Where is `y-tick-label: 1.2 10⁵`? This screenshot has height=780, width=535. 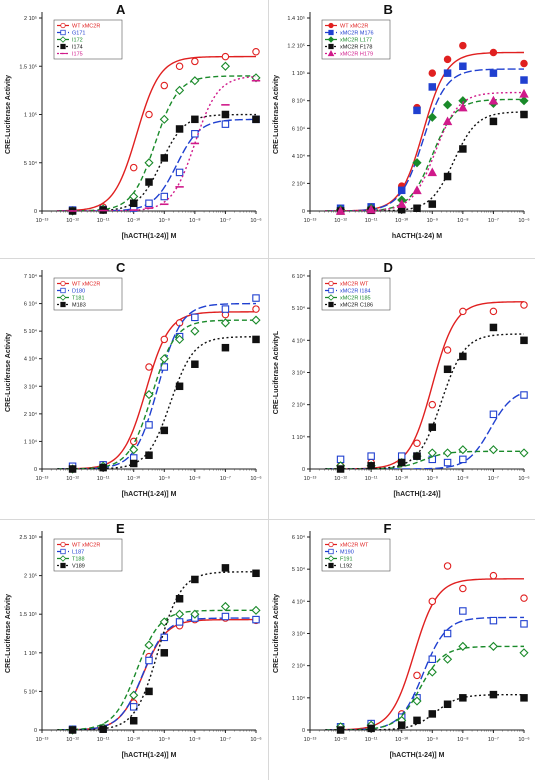
y-tick-label: 1.2 10⁵ is located at coordinates (296, 46).